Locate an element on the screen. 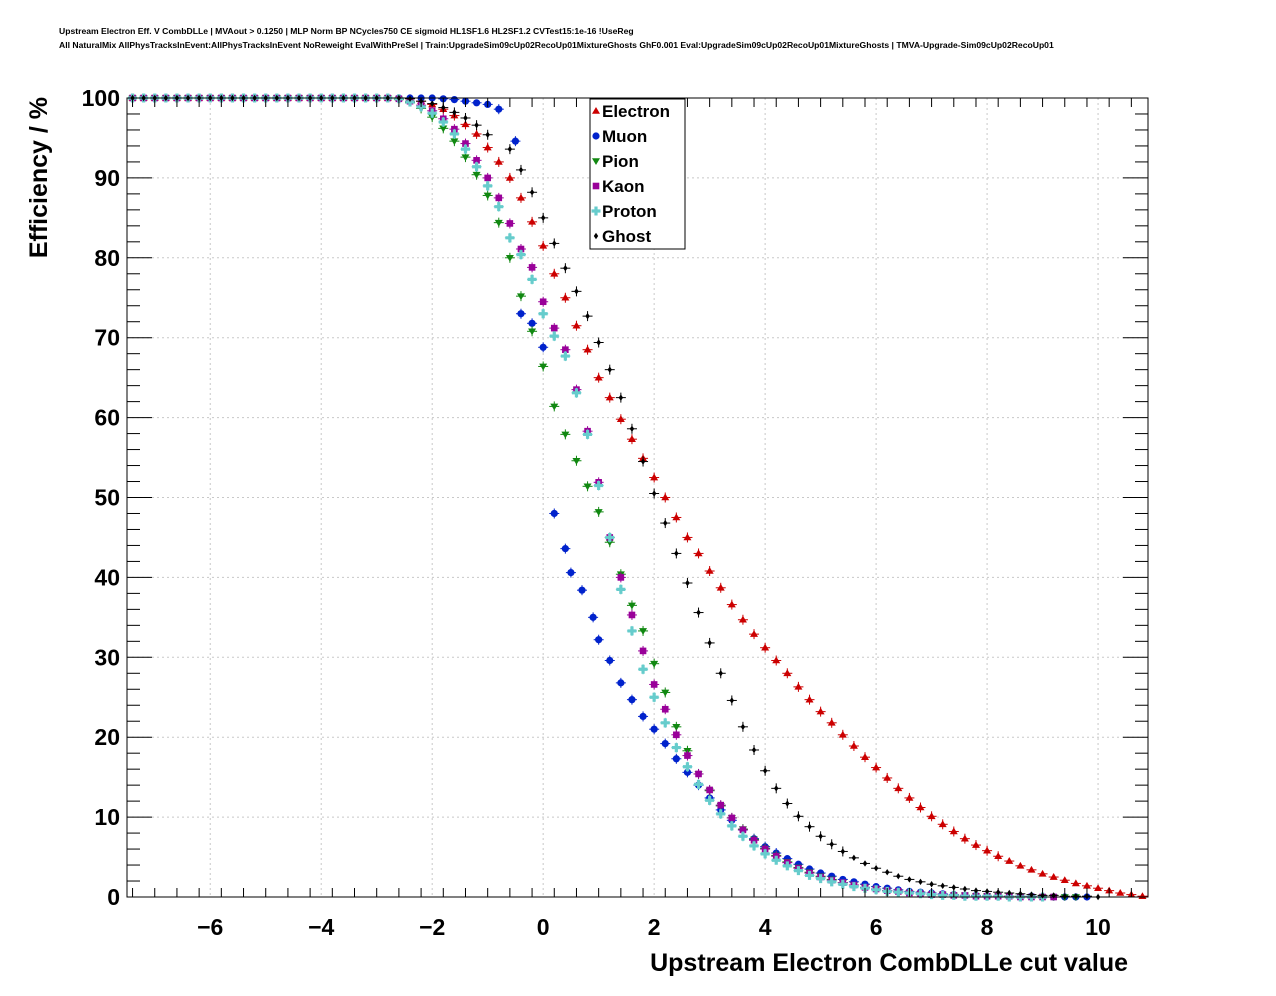 This screenshot has height=996, width=1276. y-tick-label: 50 is located at coordinates (107, 498).